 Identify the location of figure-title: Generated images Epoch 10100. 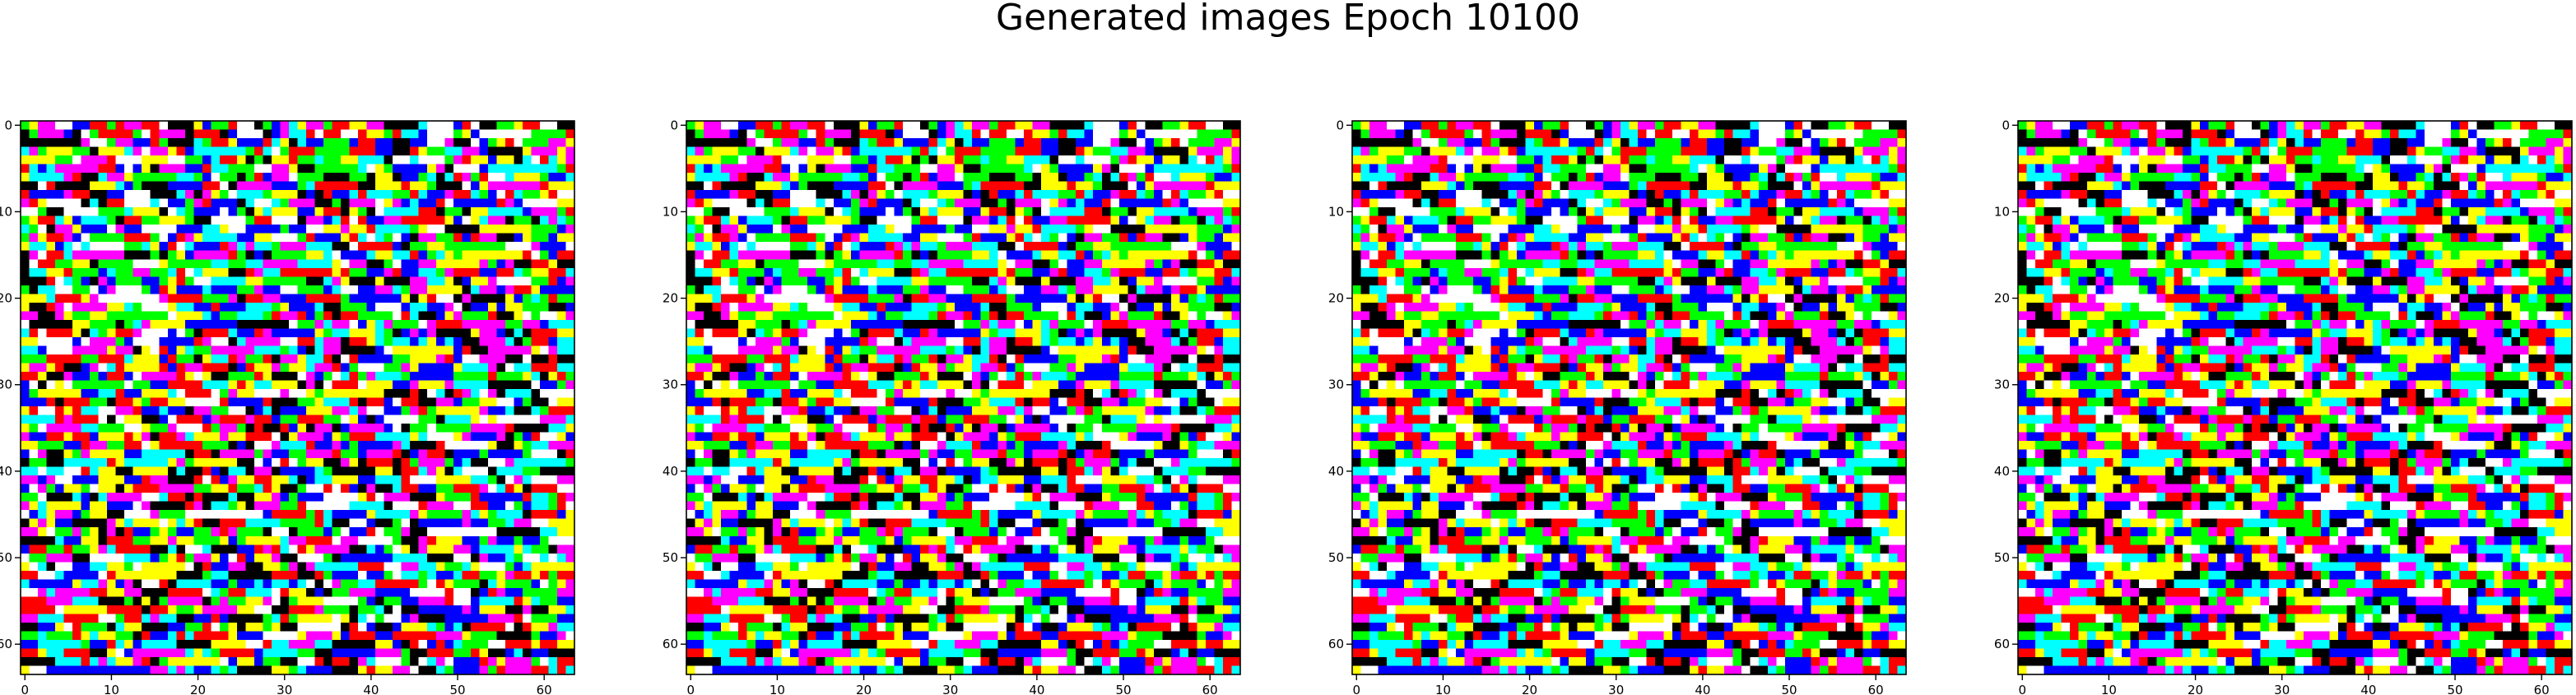
(1288, 19).